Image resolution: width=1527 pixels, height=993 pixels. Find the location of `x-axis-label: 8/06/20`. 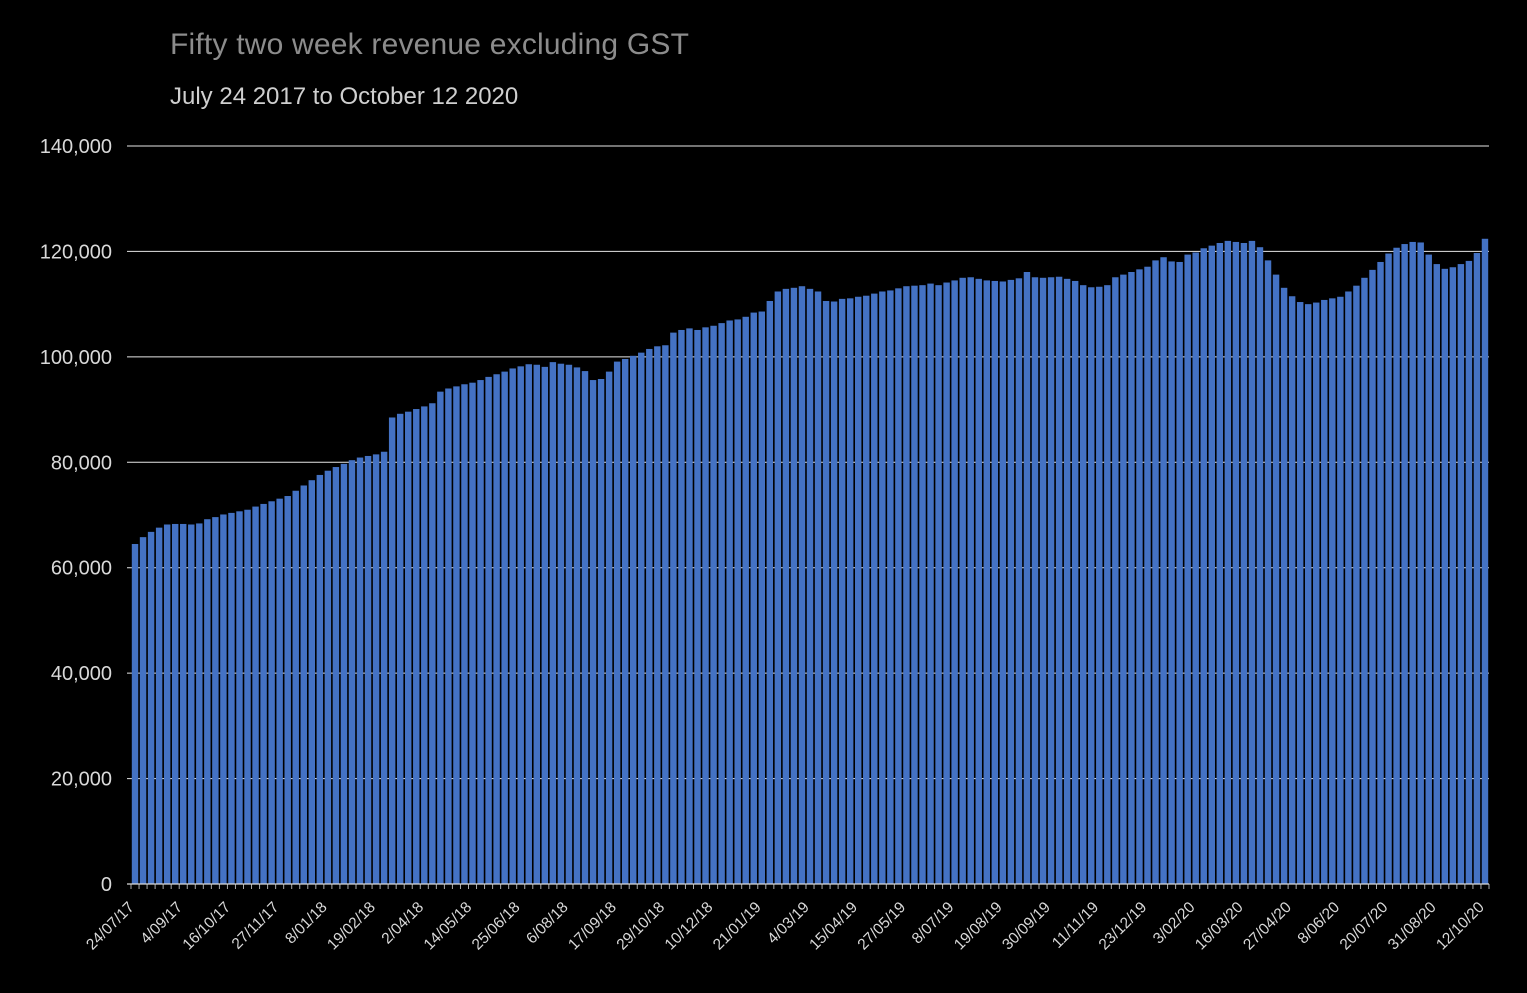

x-axis-label: 8/06/20 is located at coordinates (1319, 923).